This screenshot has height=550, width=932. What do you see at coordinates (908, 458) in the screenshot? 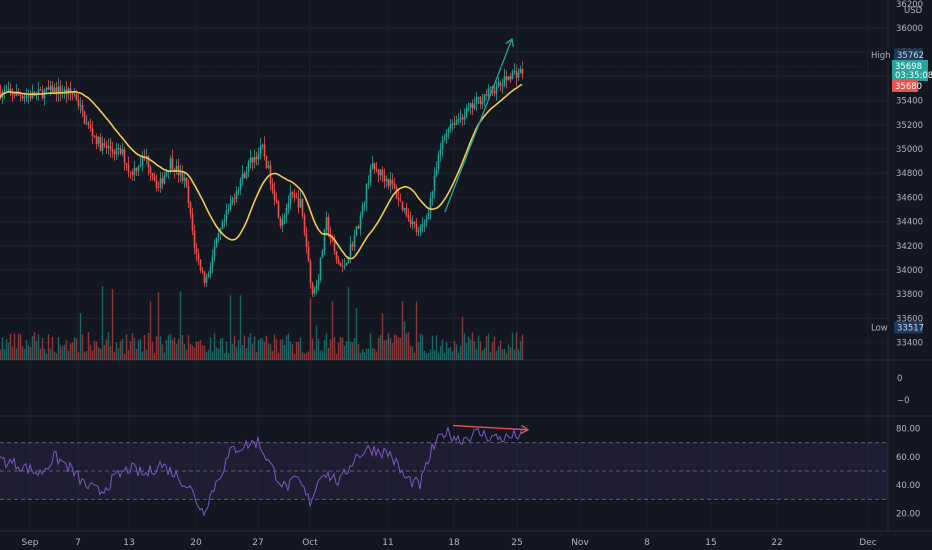
I see `rsi-tick-label: 60.00` at bounding box center [908, 458].